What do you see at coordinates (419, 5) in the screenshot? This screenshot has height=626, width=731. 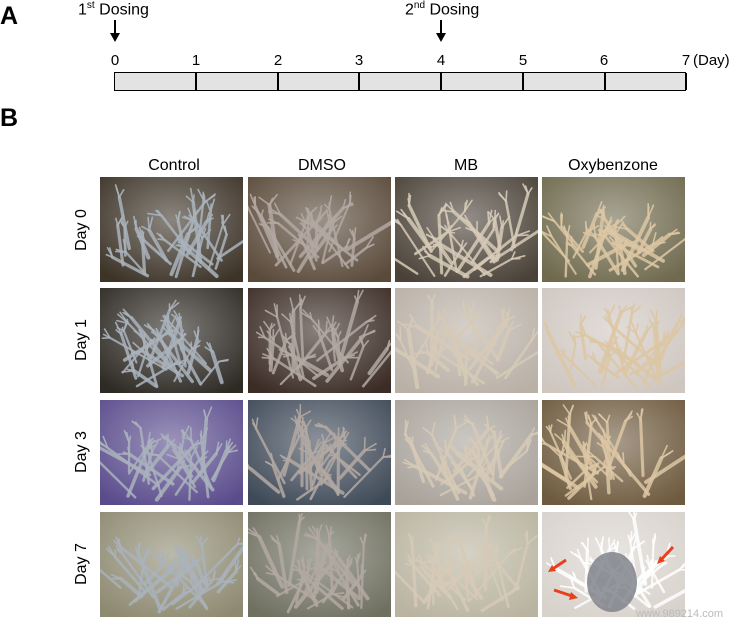 I see `second-dosing-sup: nd` at bounding box center [419, 5].